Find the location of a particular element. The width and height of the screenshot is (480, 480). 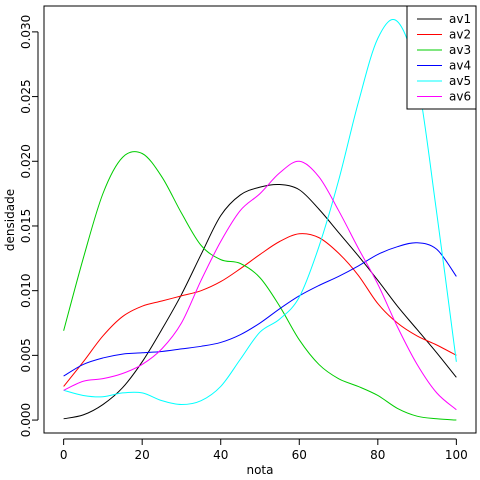

x-axis: 0 20 40 60 80 100 is located at coordinates (264, 450).